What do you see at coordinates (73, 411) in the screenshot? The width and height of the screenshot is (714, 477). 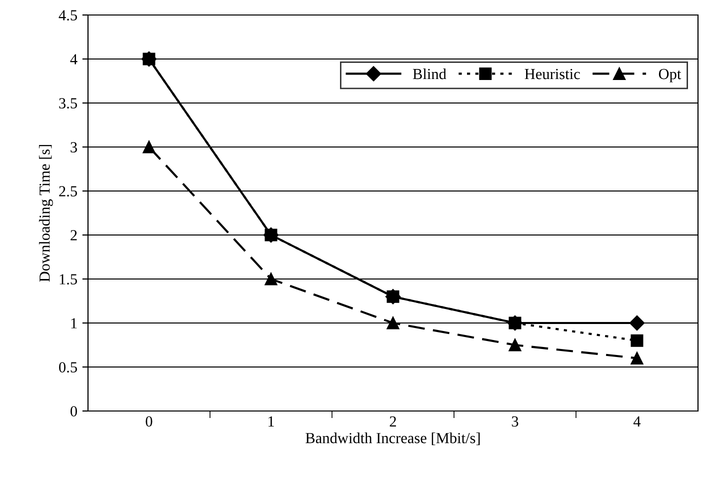 I see `y-tick-label: 0` at bounding box center [73, 411].